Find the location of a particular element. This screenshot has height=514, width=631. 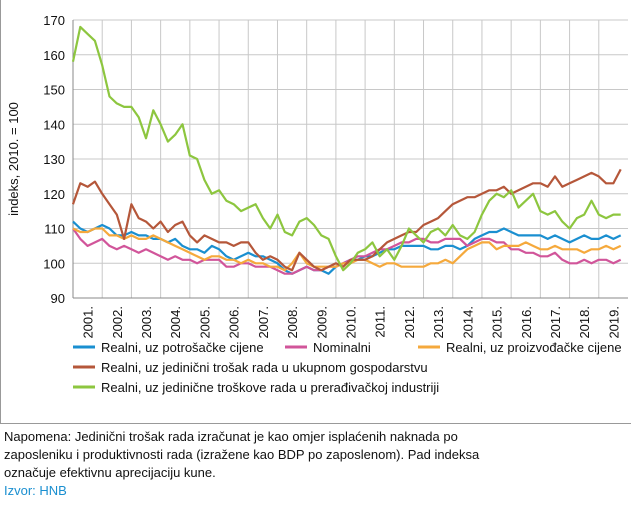

x-tick-label: 2003. is located at coordinates (146, 322).